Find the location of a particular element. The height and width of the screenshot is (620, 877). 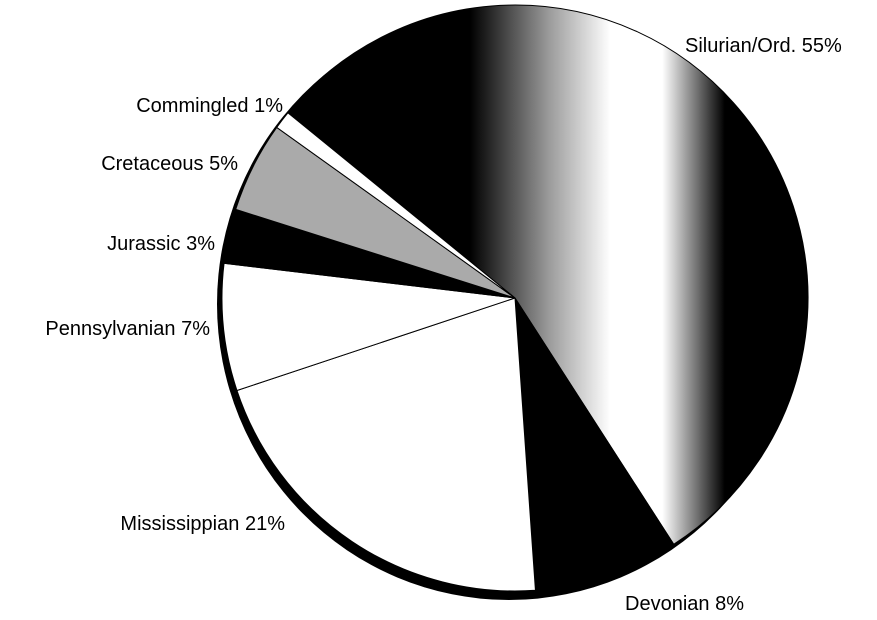

slice-label: Mississippian 21% is located at coordinates (202, 524).